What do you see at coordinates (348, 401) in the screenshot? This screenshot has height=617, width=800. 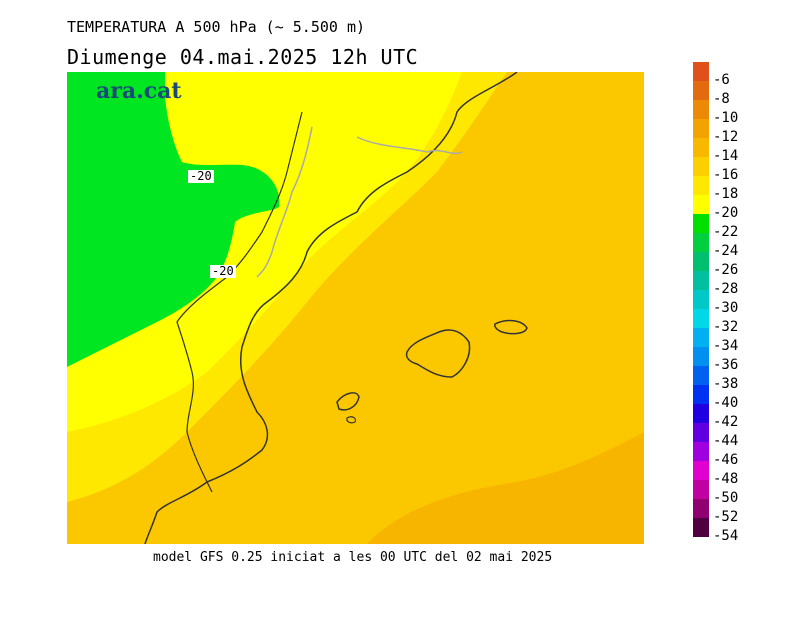 I see `island-eivissa` at bounding box center [348, 401].